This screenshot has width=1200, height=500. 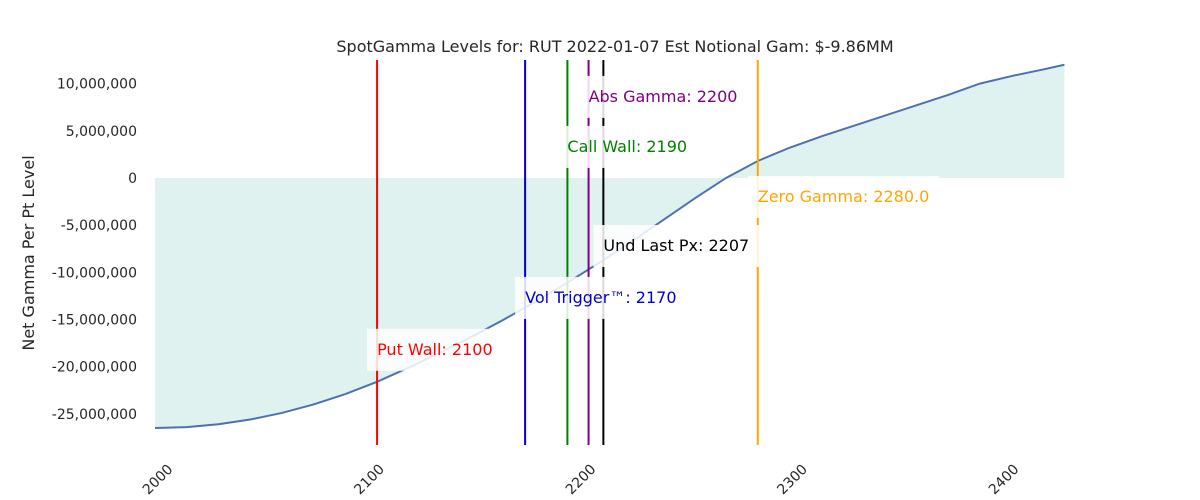 I want to click on level-annotation: Und Last Px: 2207, so click(x=676, y=246).